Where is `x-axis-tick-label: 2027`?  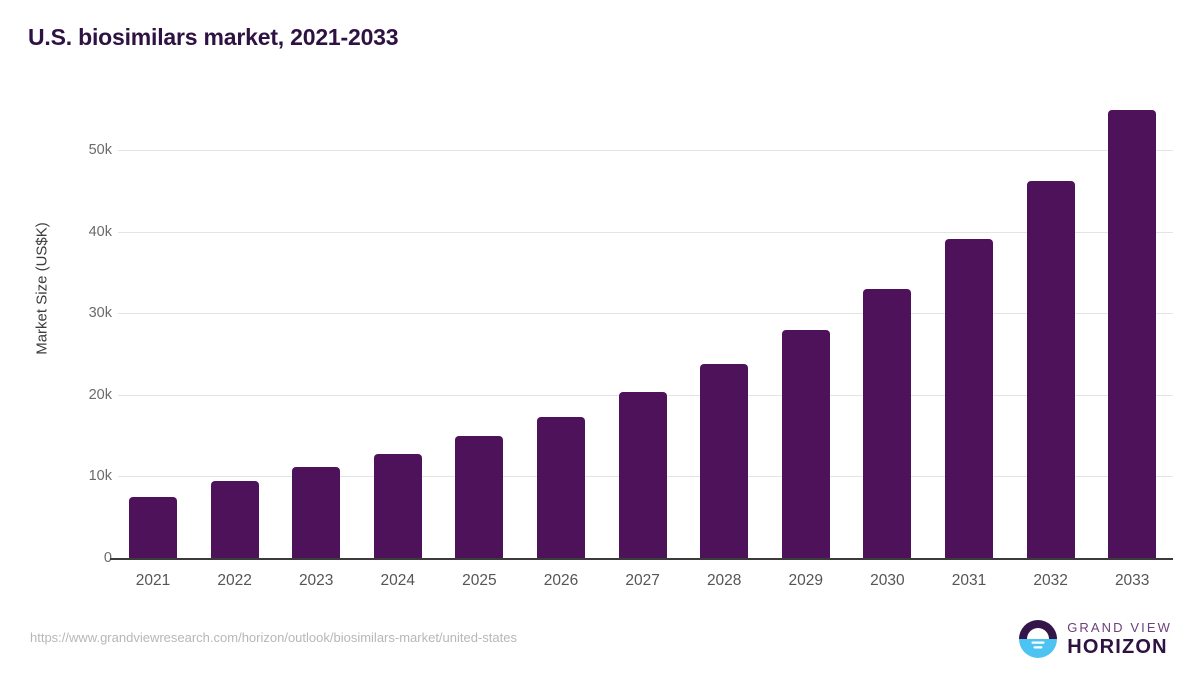
x-axis-tick-label: 2027 is located at coordinates (642, 580).